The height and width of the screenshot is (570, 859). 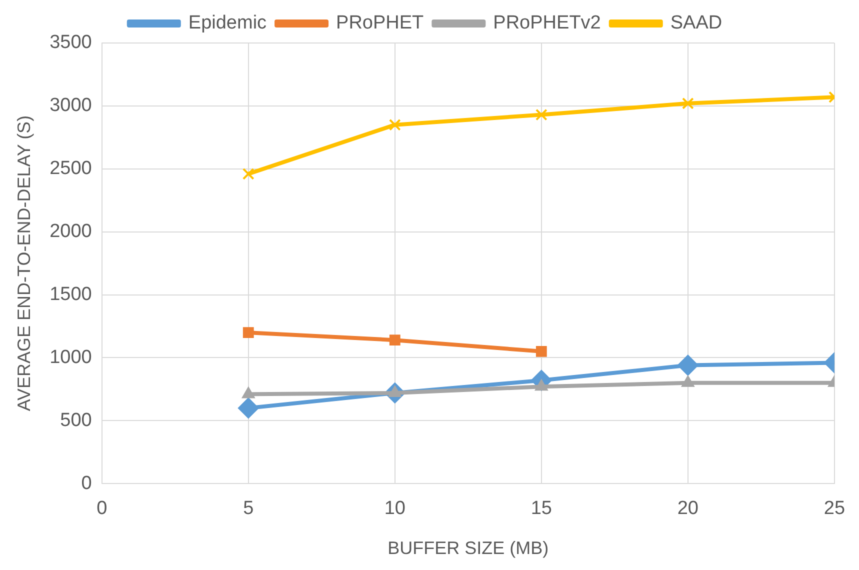 What do you see at coordinates (71, 105) in the screenshot?
I see `y-tick-label: 3000` at bounding box center [71, 105].